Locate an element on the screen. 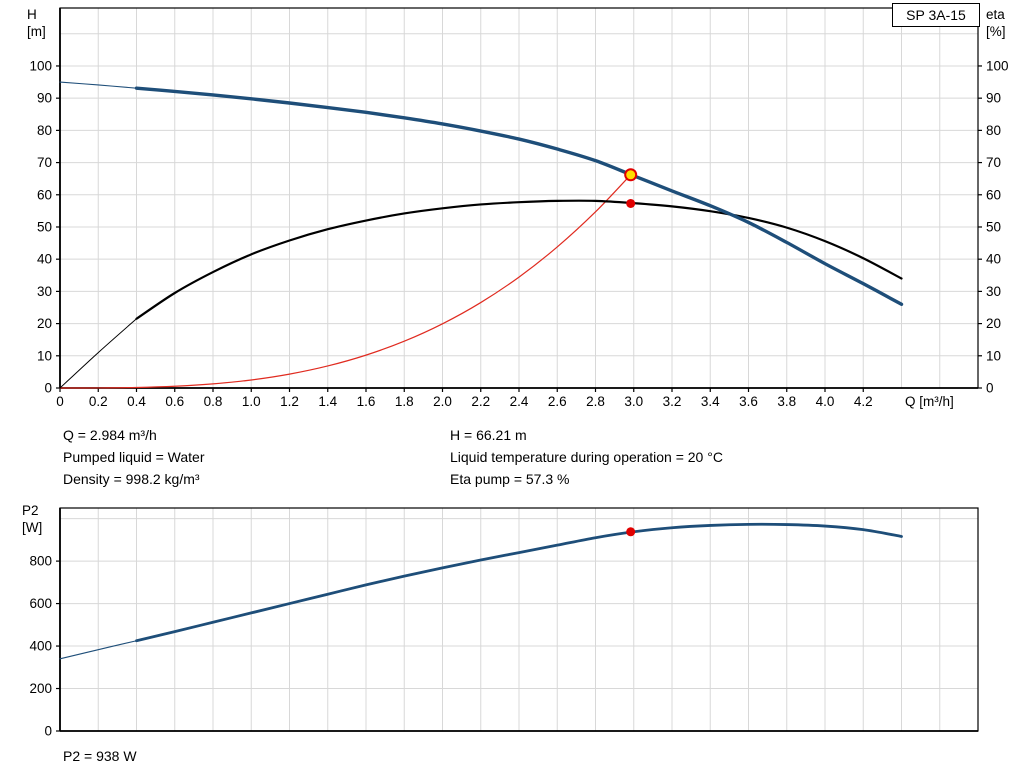 Image resolution: width=1024 pixels, height=781 pixels. x-tick-label: 2.0 is located at coordinates (442, 401).